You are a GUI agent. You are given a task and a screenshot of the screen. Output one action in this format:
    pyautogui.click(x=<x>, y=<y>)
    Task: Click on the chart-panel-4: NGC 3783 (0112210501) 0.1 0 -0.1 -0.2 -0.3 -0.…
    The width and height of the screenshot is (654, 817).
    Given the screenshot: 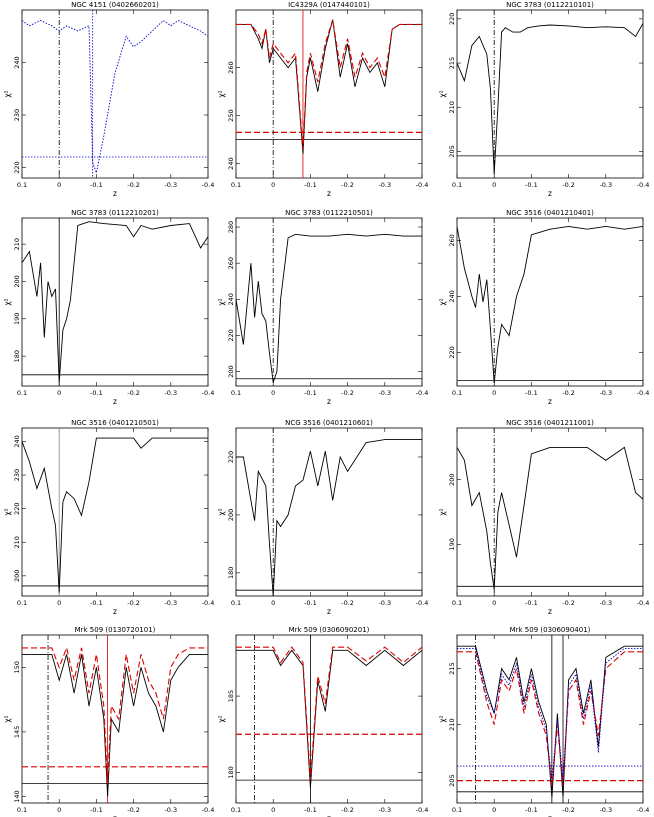 What is the action you would take?
    pyautogui.click(x=322, y=307)
    